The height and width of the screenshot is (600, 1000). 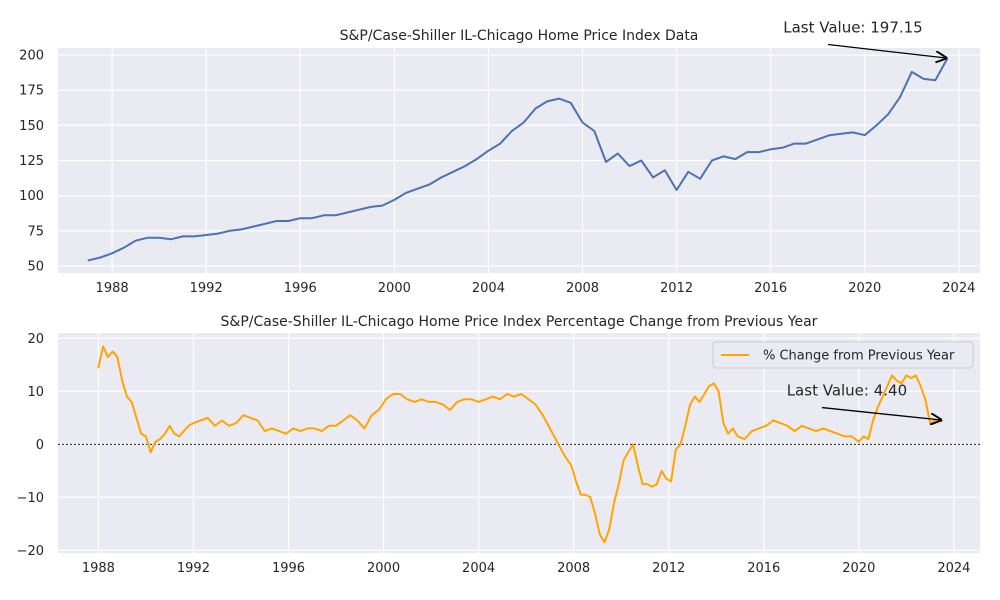 I want to click on y-tick-label: 10, so click(x=35, y=392).